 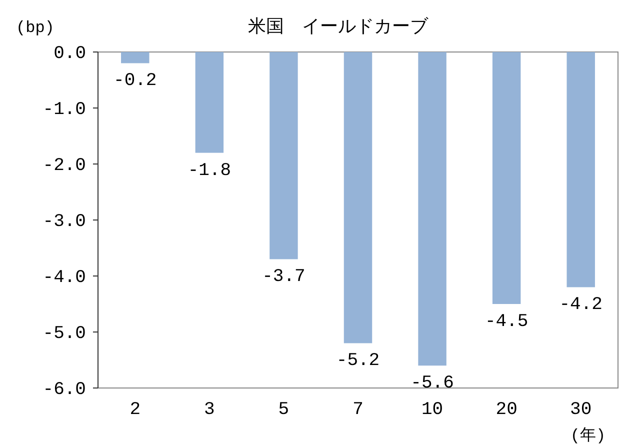 What do you see at coordinates (135, 81) in the screenshot?
I see `data-label: -0.2` at bounding box center [135, 81].